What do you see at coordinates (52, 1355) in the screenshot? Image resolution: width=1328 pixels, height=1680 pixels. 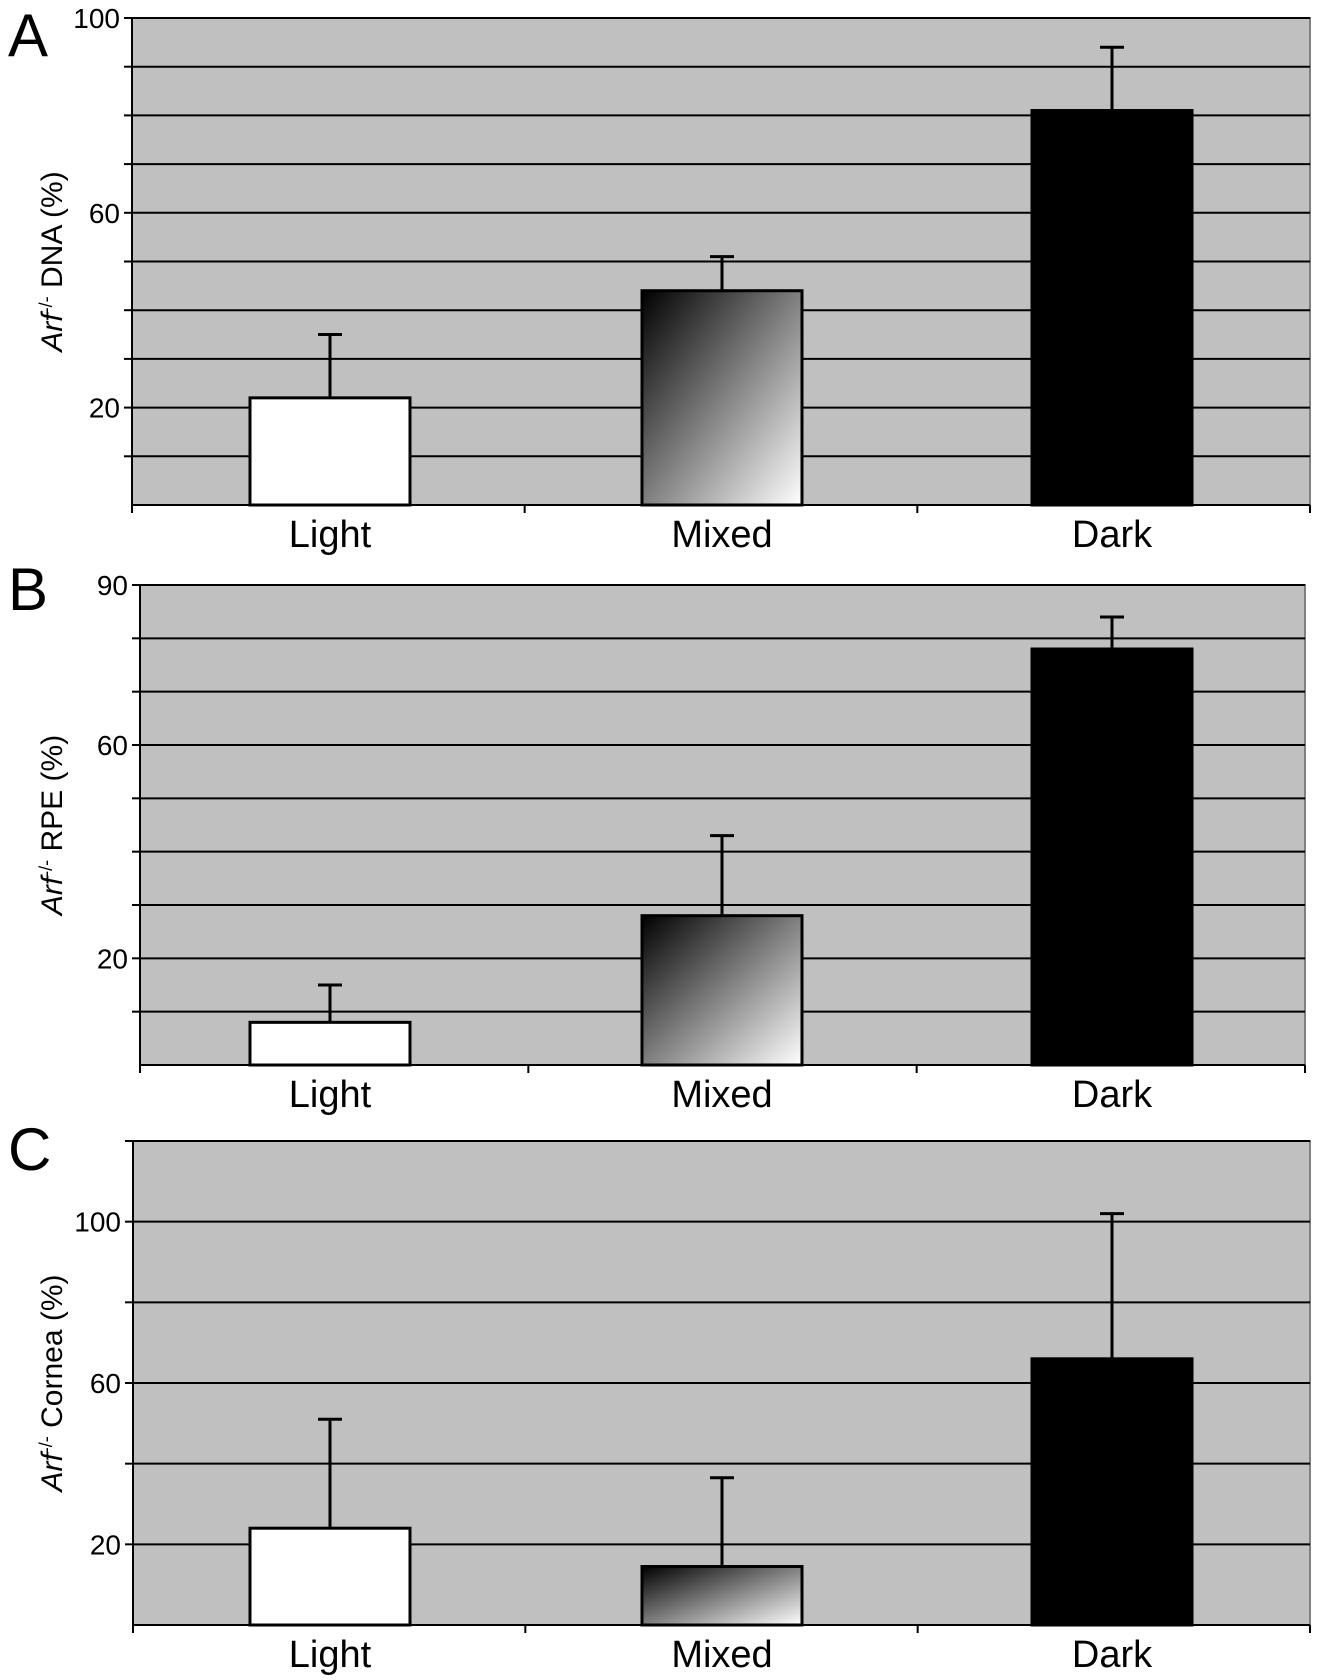 I see `y-label-text: Cornea (%)` at bounding box center [52, 1355].